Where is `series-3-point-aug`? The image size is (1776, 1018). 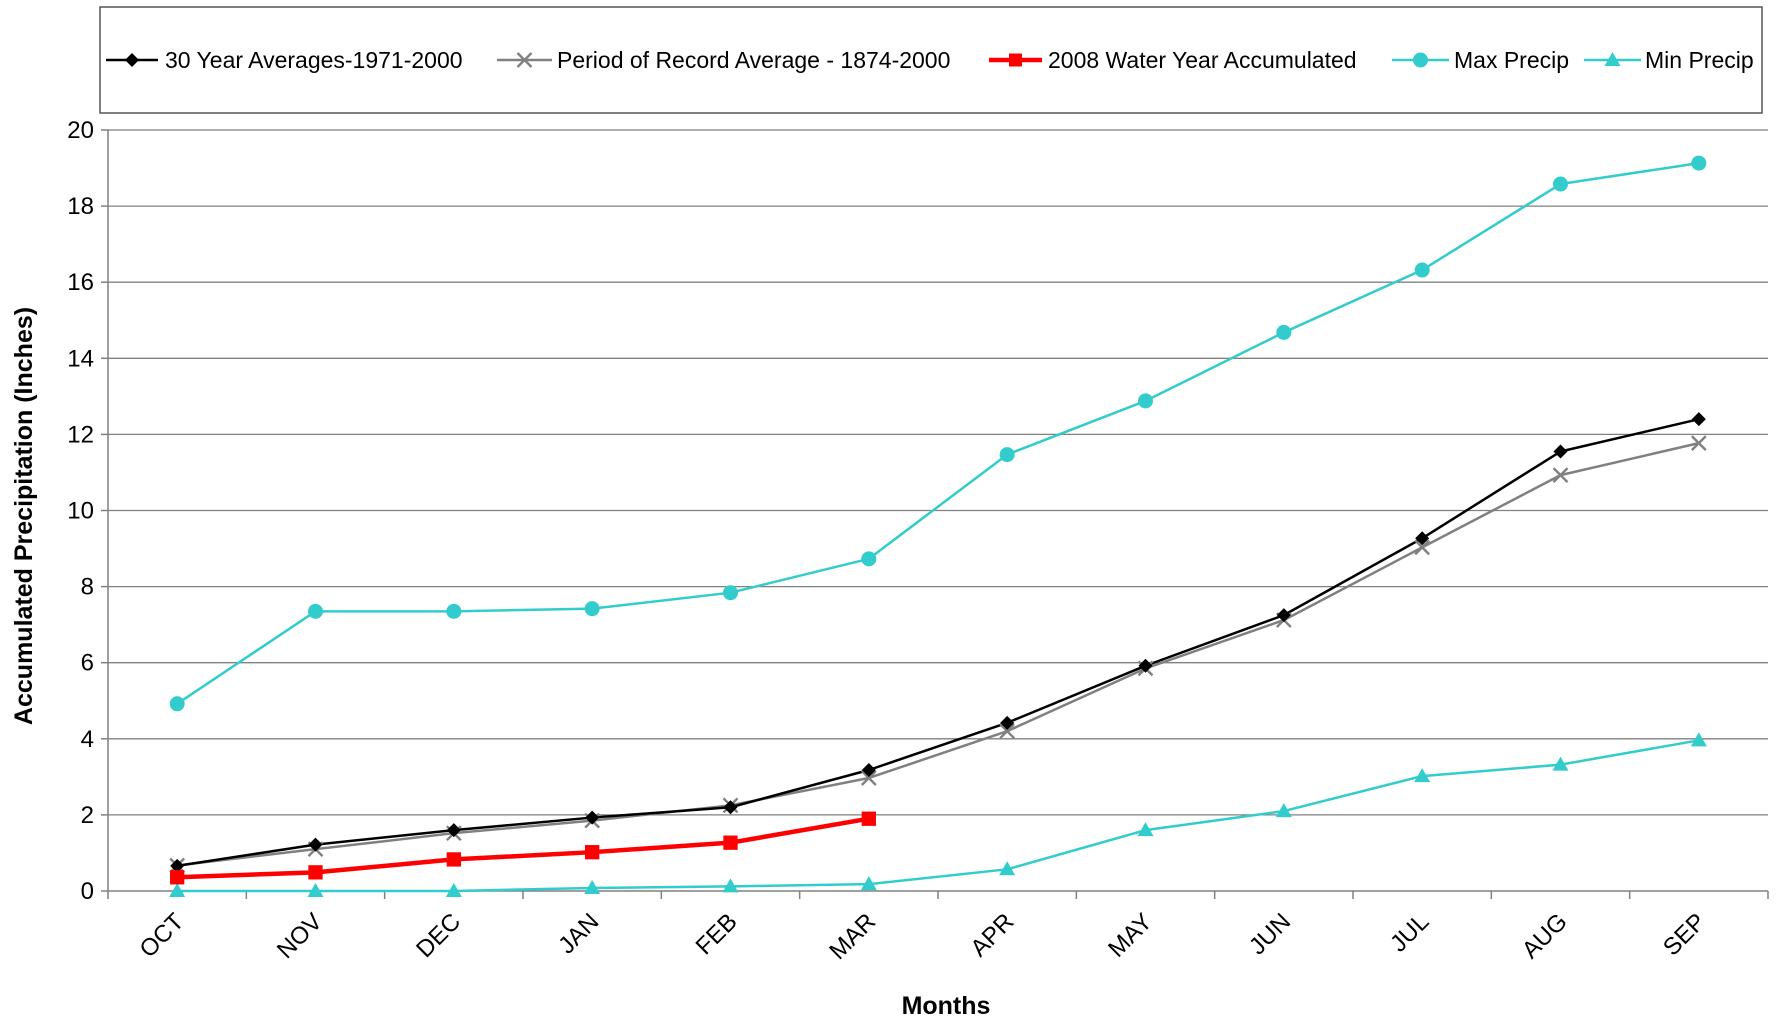 series-3-point-aug is located at coordinates (1560, 184).